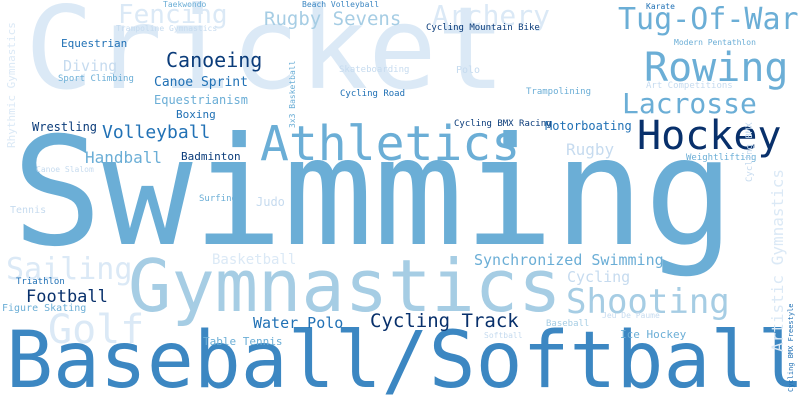  I want to click on word-softball: Softball, so click(503, 335).